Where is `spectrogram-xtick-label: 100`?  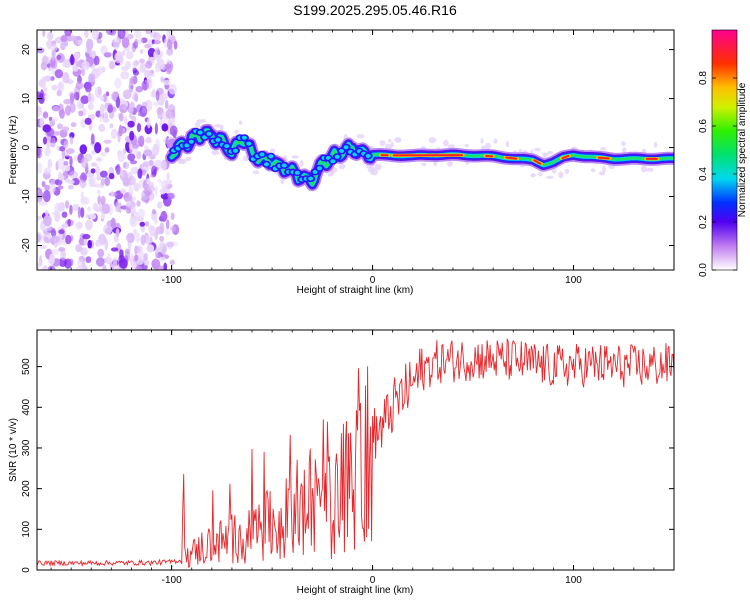 spectrogram-xtick-label: 100 is located at coordinates (573, 280).